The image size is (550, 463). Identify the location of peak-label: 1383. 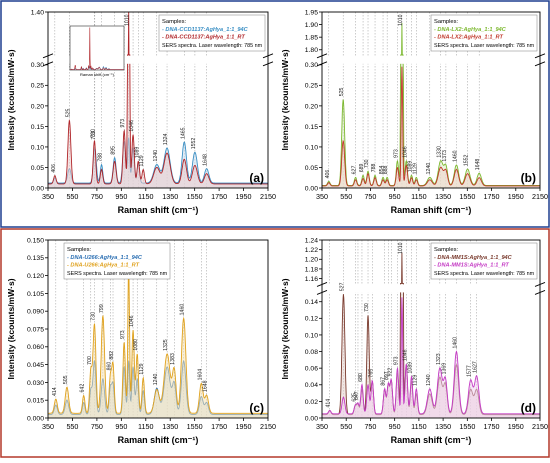
(173, 359).